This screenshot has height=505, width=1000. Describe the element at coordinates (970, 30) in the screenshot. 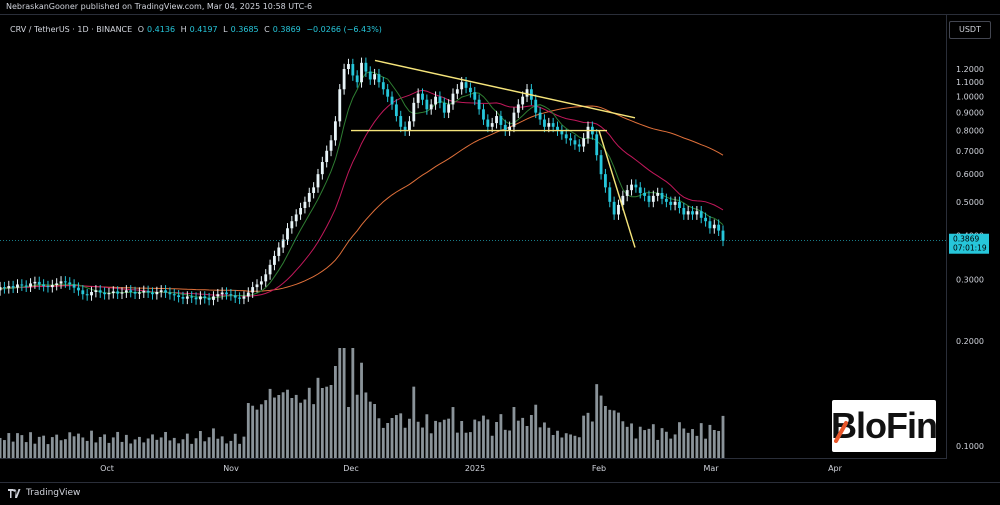

I see `currency-button: USDT` at that location.